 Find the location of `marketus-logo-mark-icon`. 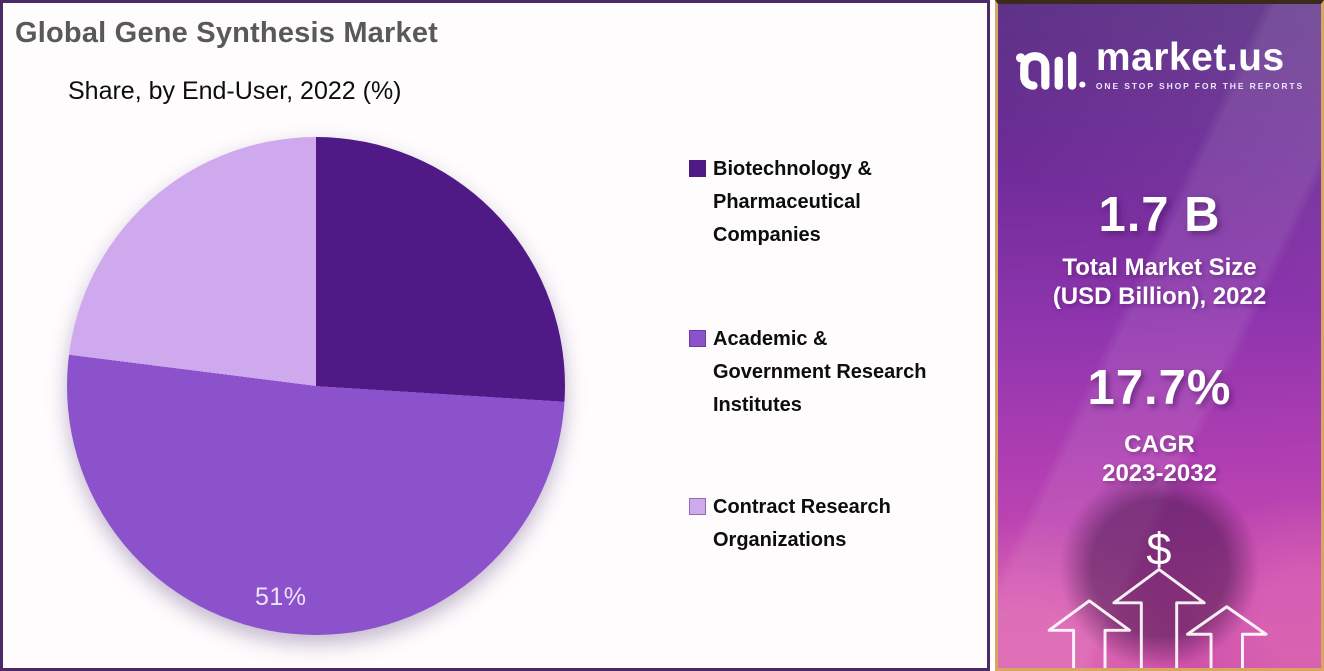

marketus-logo-mark-icon is located at coordinates (1050, 70).